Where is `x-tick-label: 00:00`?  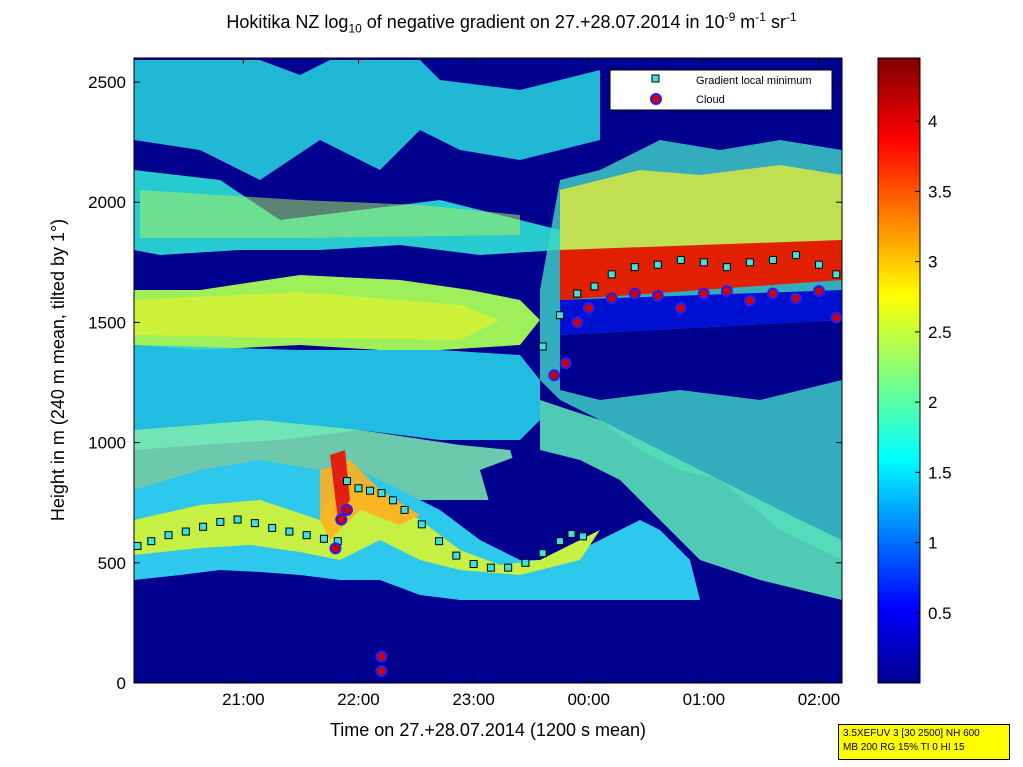 x-tick-label: 00:00 is located at coordinates (588, 699).